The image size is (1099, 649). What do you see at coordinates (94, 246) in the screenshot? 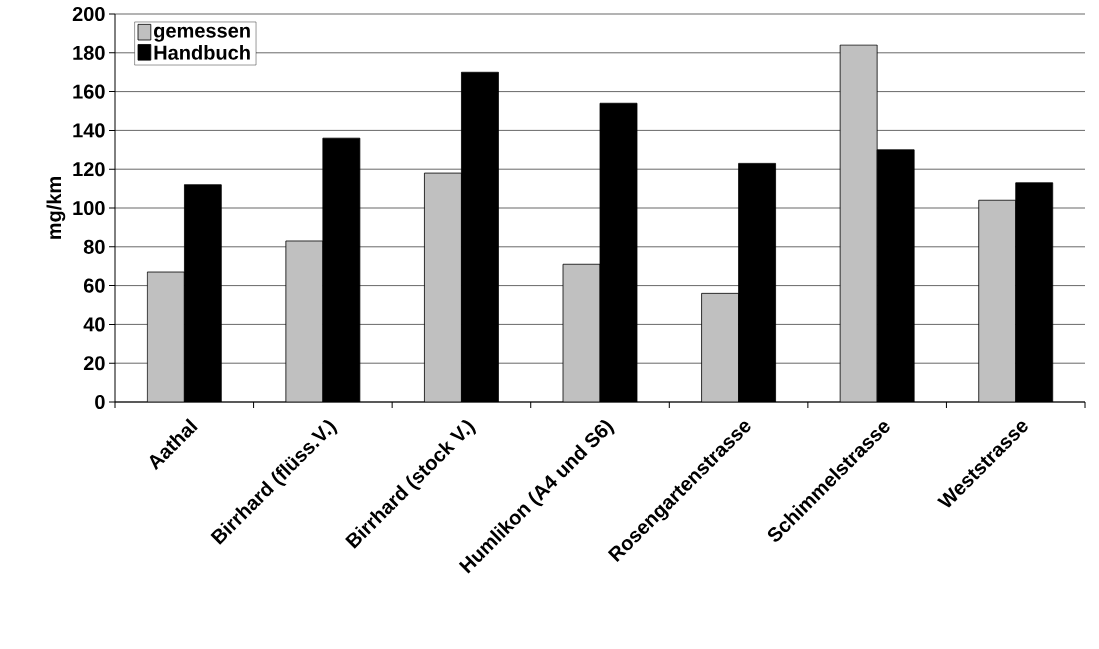
I see `y-tick-label: 80` at bounding box center [94, 246].